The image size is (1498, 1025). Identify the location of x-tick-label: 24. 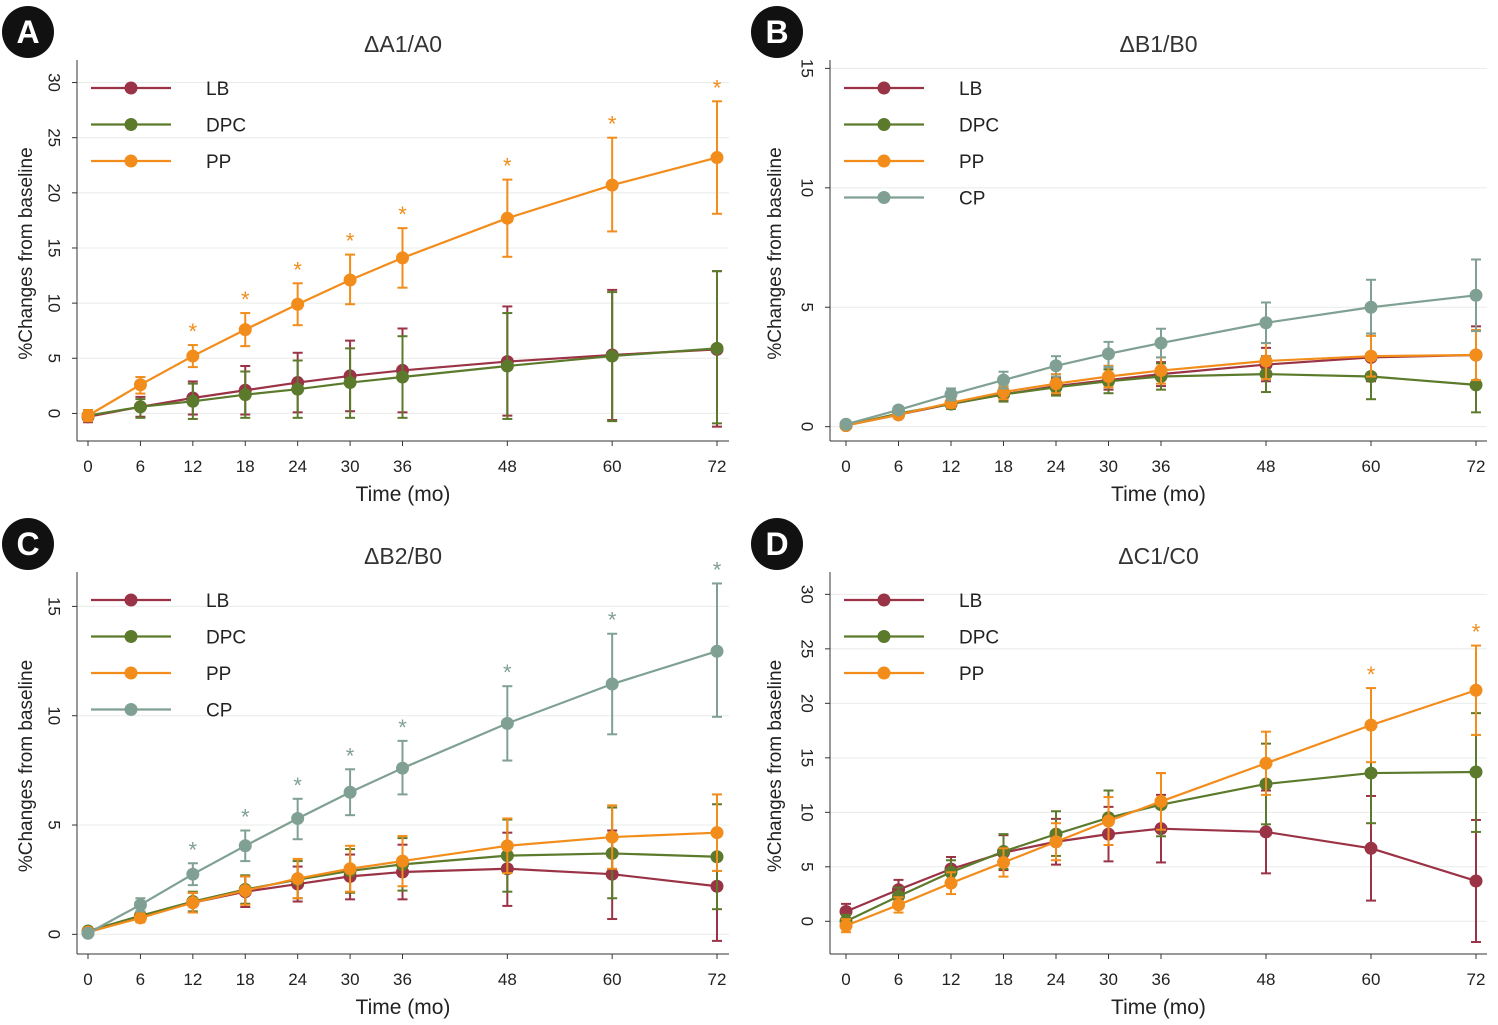
(297, 466).